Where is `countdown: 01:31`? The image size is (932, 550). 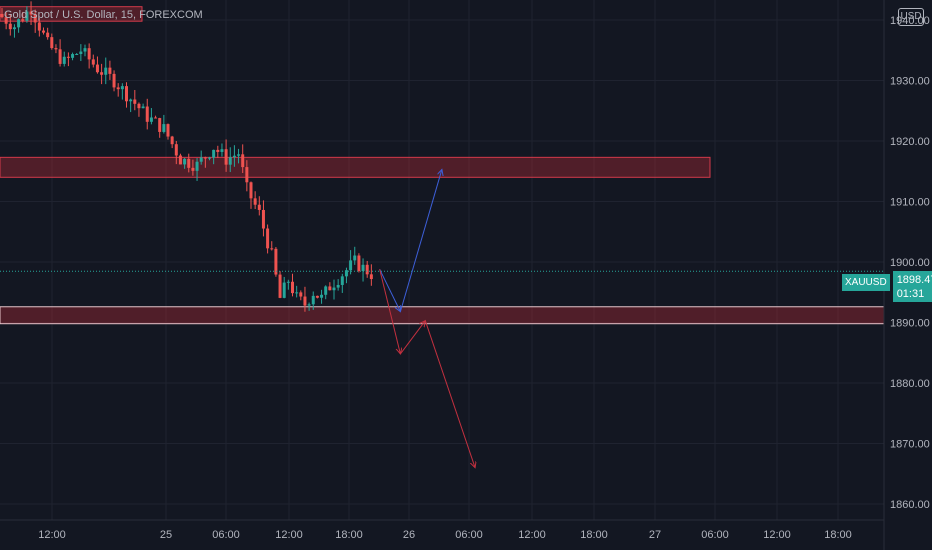
countdown: 01:31 is located at coordinates (910, 294).